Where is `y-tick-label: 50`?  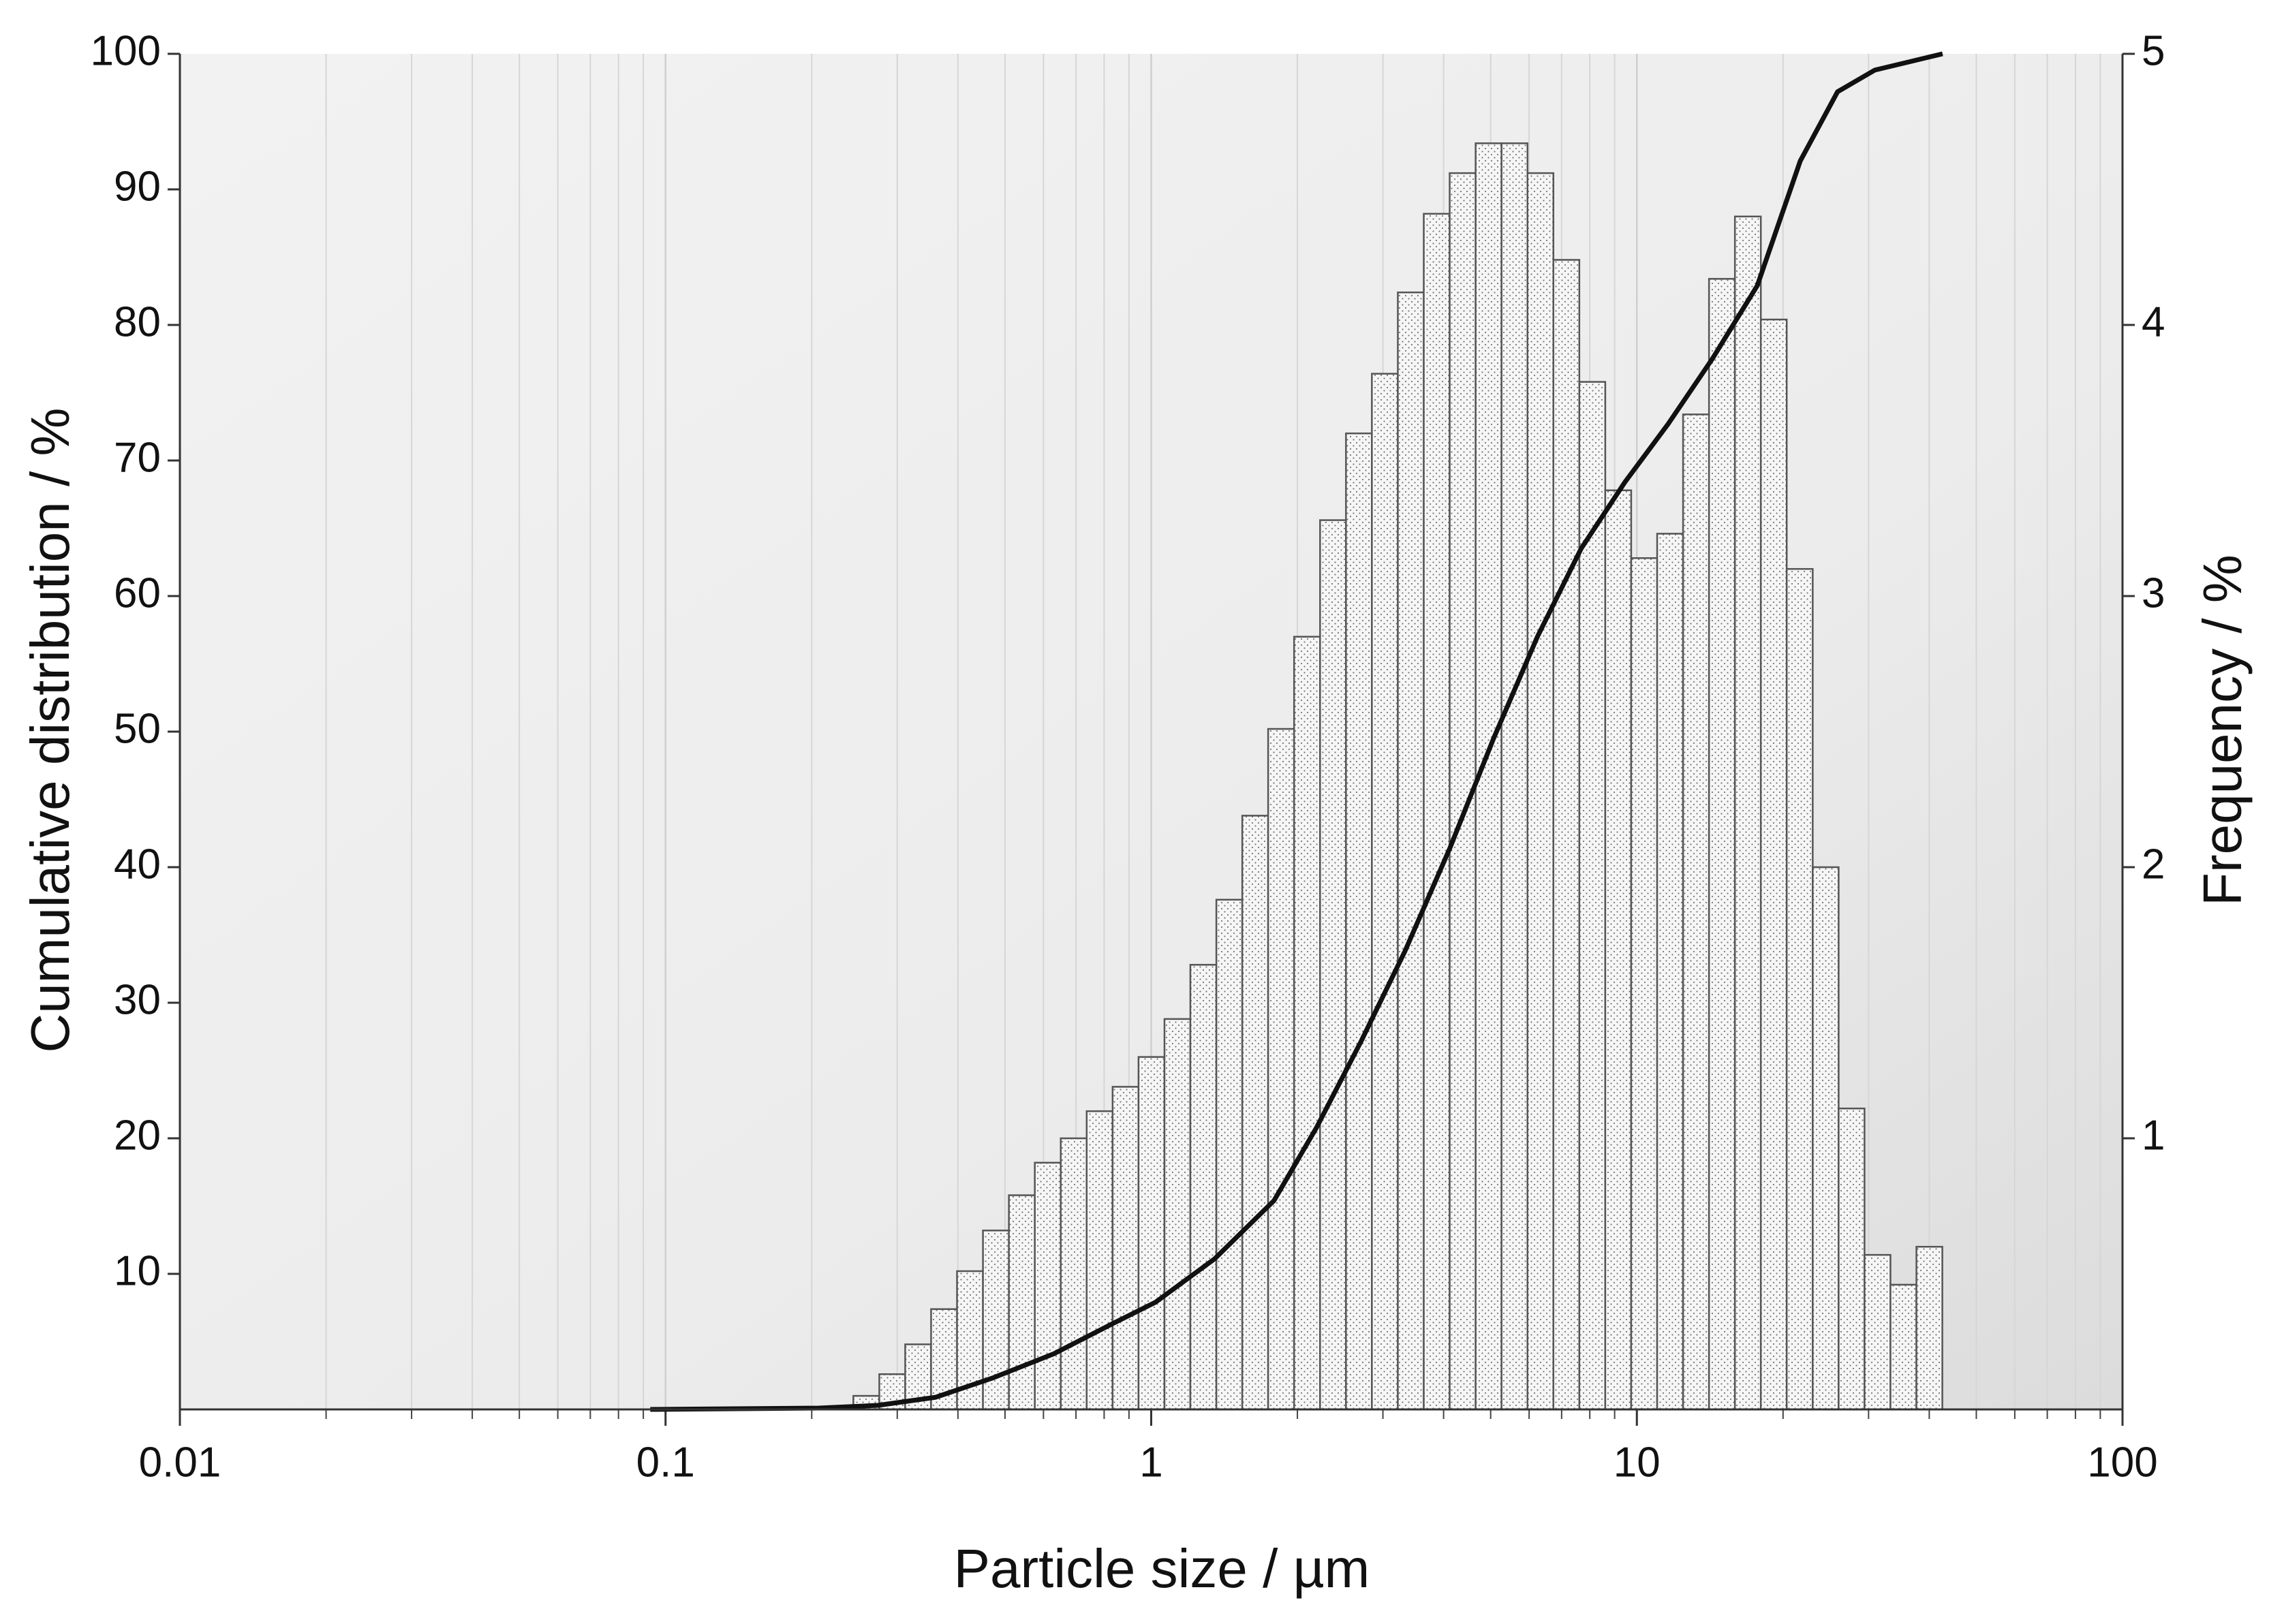 y-tick-label: 50 is located at coordinates (137, 728).